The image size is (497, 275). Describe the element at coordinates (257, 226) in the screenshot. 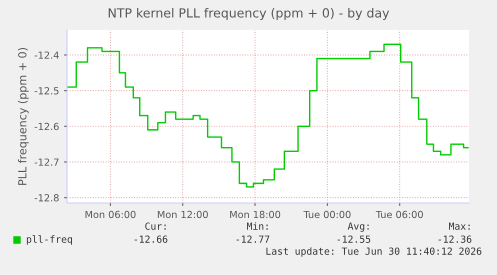

I see `text: Min:` at that location.